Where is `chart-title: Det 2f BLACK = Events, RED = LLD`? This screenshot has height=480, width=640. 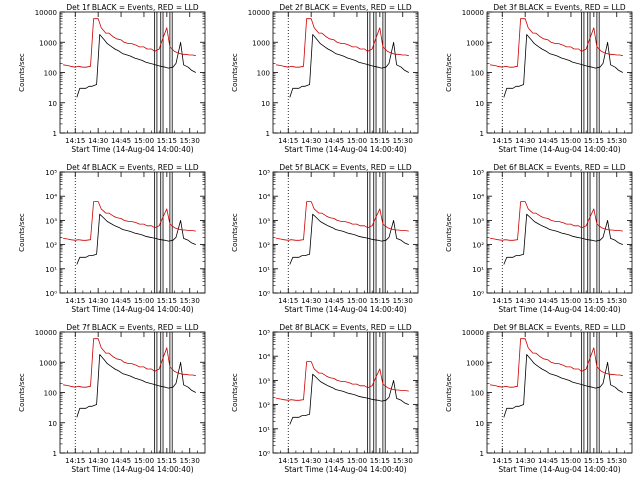 chart-title: Det 2f BLACK = Events, RED = LLD is located at coordinates (345, 7).